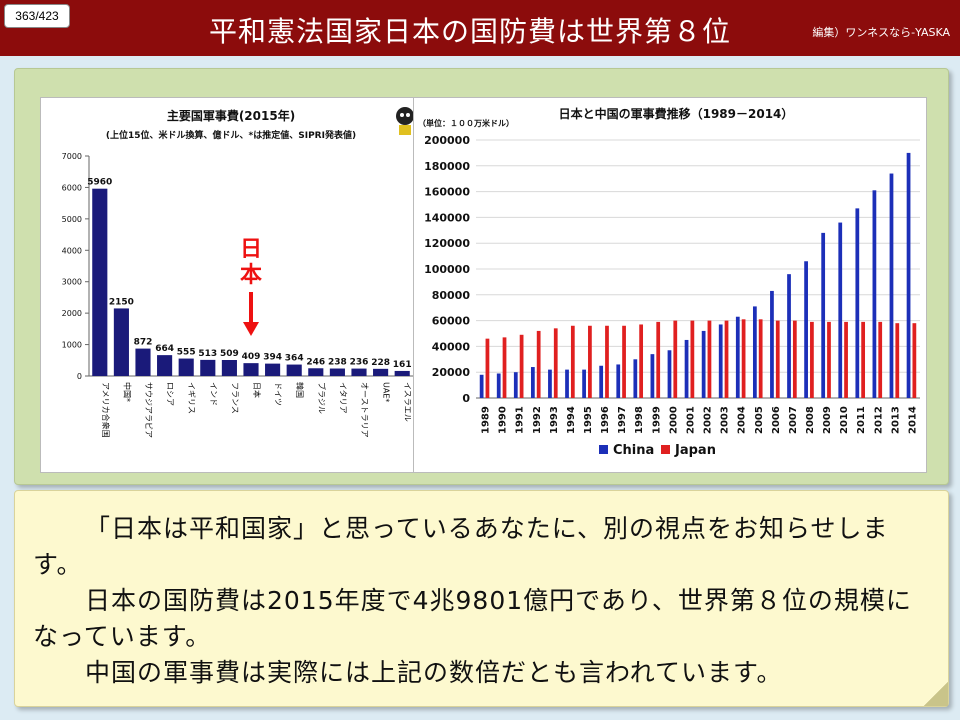 The height and width of the screenshot is (720, 960). What do you see at coordinates (447, 140) in the screenshot?
I see `chart2-ytick-label: 200000` at bounding box center [447, 140].